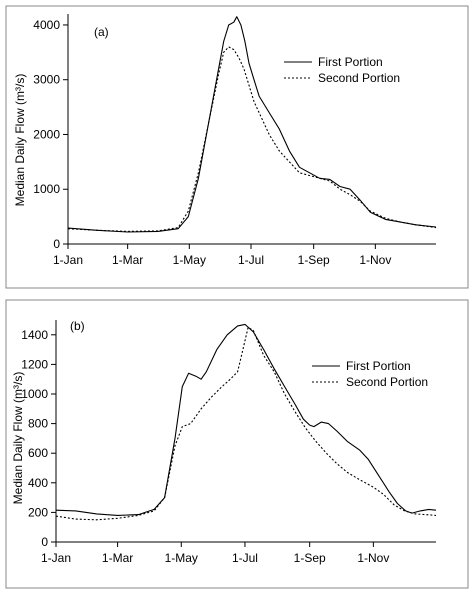  What do you see at coordinates (310, 558) in the screenshot?
I see `panel-b-x-tick-label: 1-Sep` at bounding box center [310, 558].